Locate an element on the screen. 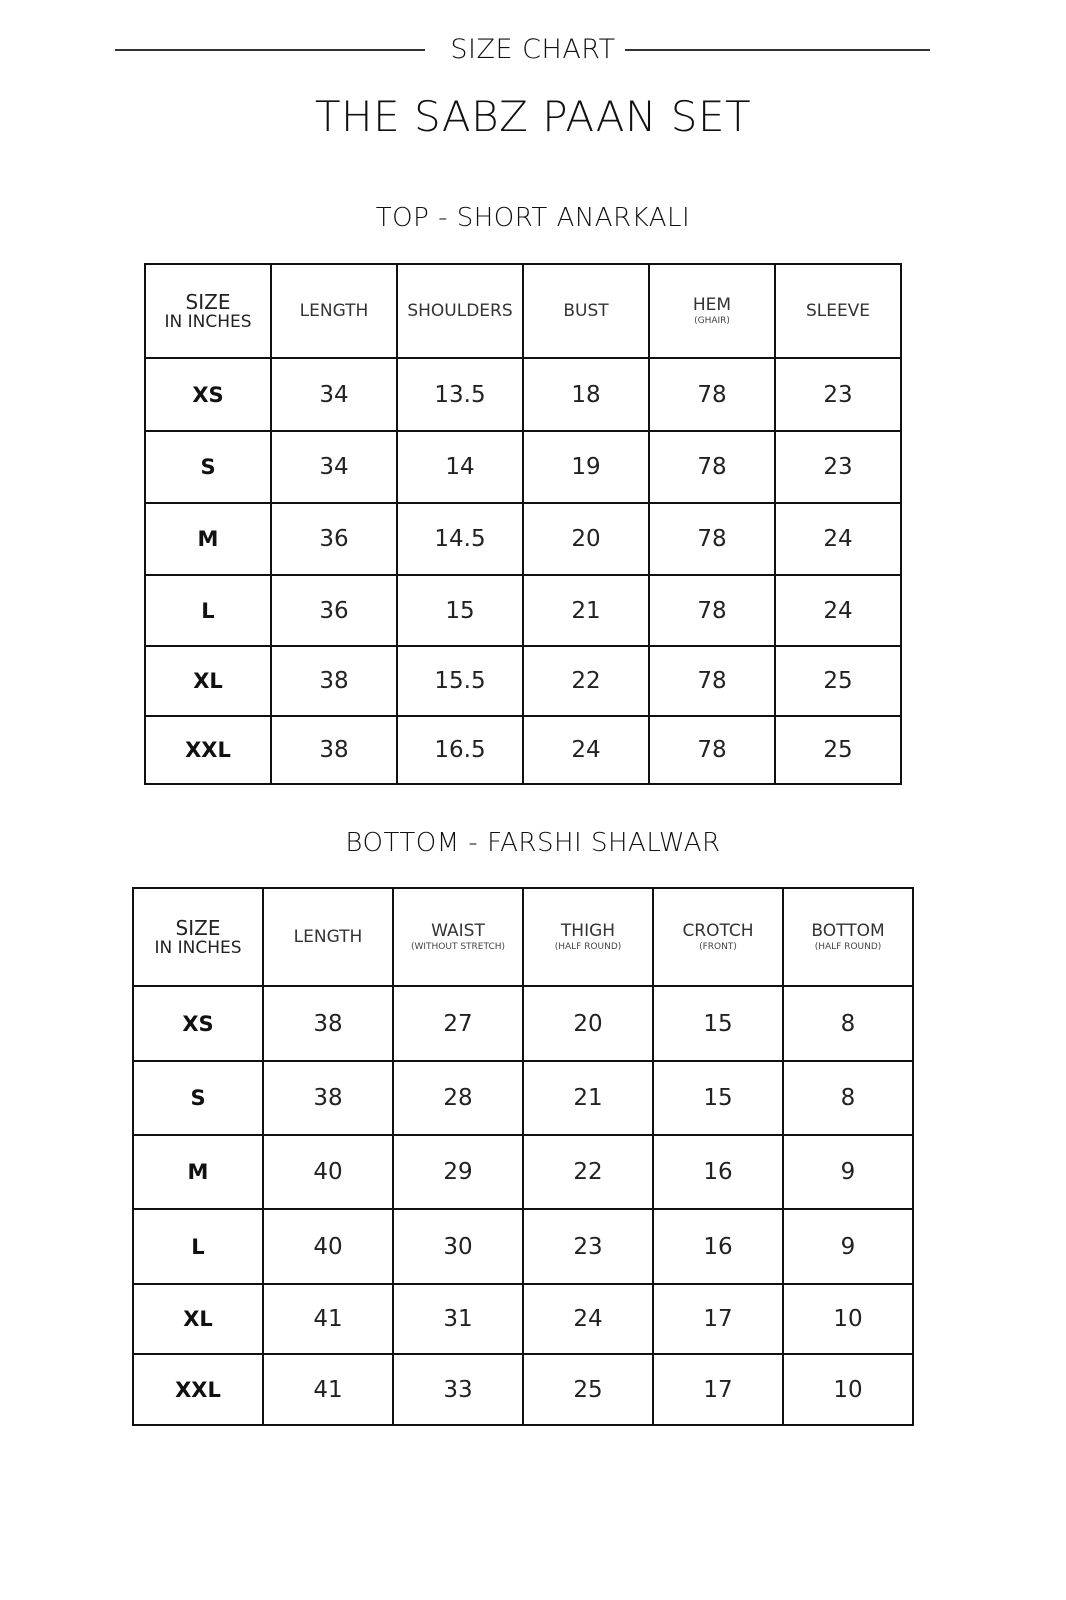 This screenshot has height=1600, width=1066. table-row: L 40 30 23 16 9 is located at coordinates (523, 1246).